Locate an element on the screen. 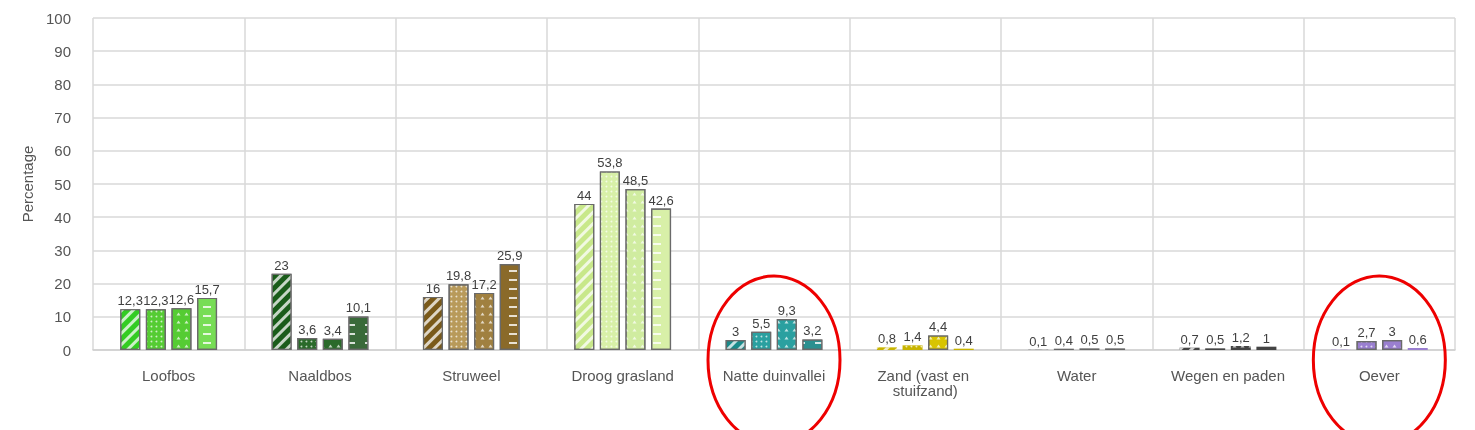  y-tick-label: 40 is located at coordinates (62, 217).